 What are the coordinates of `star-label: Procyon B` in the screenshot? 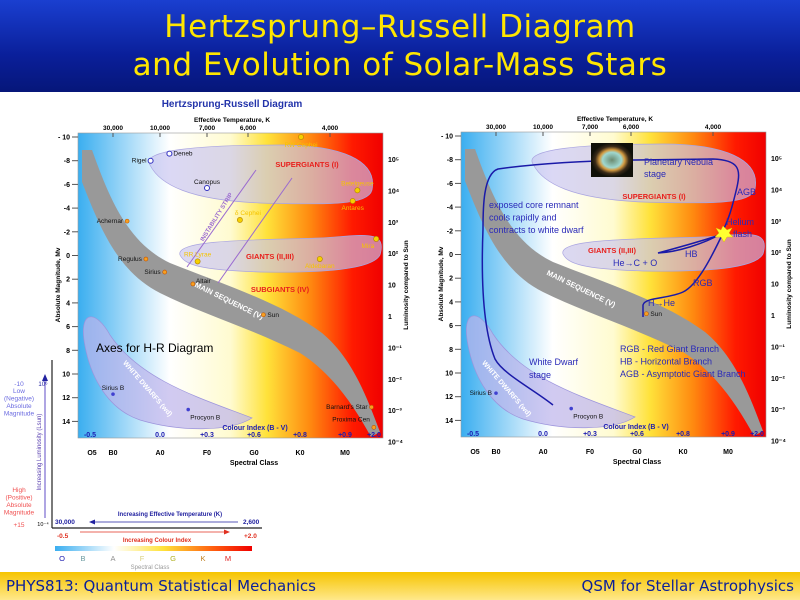 It's located at (588, 417).